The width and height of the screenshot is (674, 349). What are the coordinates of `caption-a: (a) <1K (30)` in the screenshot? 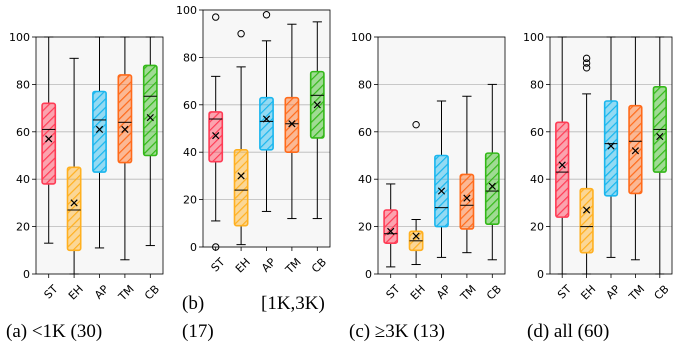 It's located at (54, 331).